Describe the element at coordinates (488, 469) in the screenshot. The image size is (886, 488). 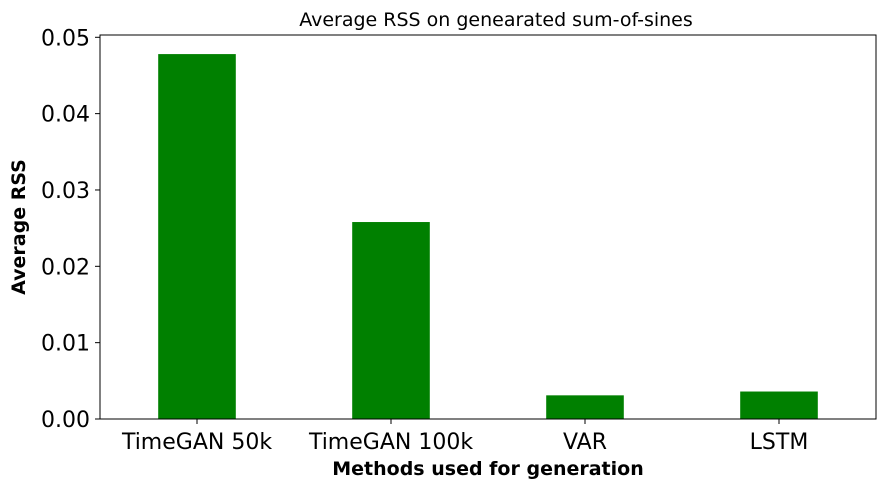
I see `x-axis-label: Methods used for generation` at that location.